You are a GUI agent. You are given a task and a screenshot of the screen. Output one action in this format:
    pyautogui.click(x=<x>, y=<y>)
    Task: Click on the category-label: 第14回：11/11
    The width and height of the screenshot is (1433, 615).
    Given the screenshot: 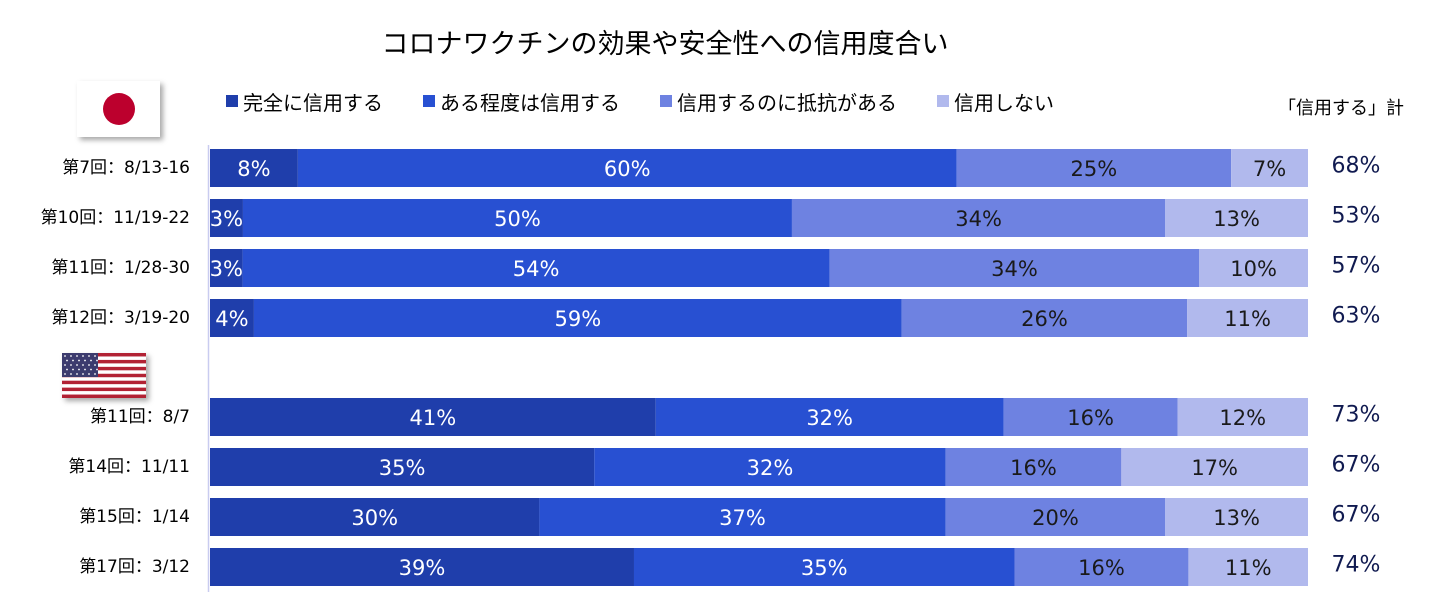 What is the action you would take?
    pyautogui.click(x=129, y=467)
    